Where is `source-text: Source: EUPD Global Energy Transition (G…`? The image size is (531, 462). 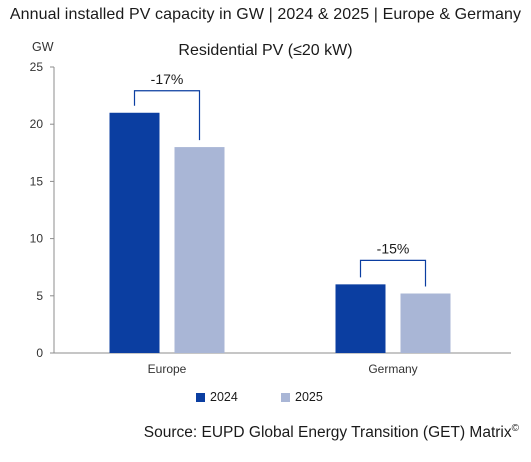
source-text: Source: EUPD Global Energy Transition (G… is located at coordinates (327, 433).